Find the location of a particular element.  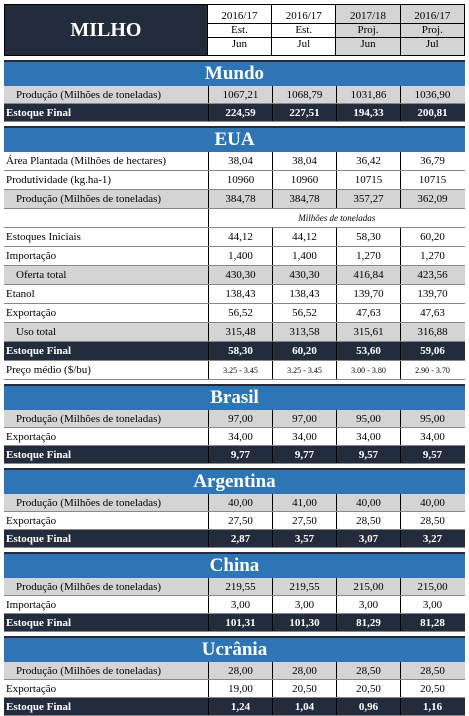

cell-value: 138,43 is located at coordinates (304, 294).